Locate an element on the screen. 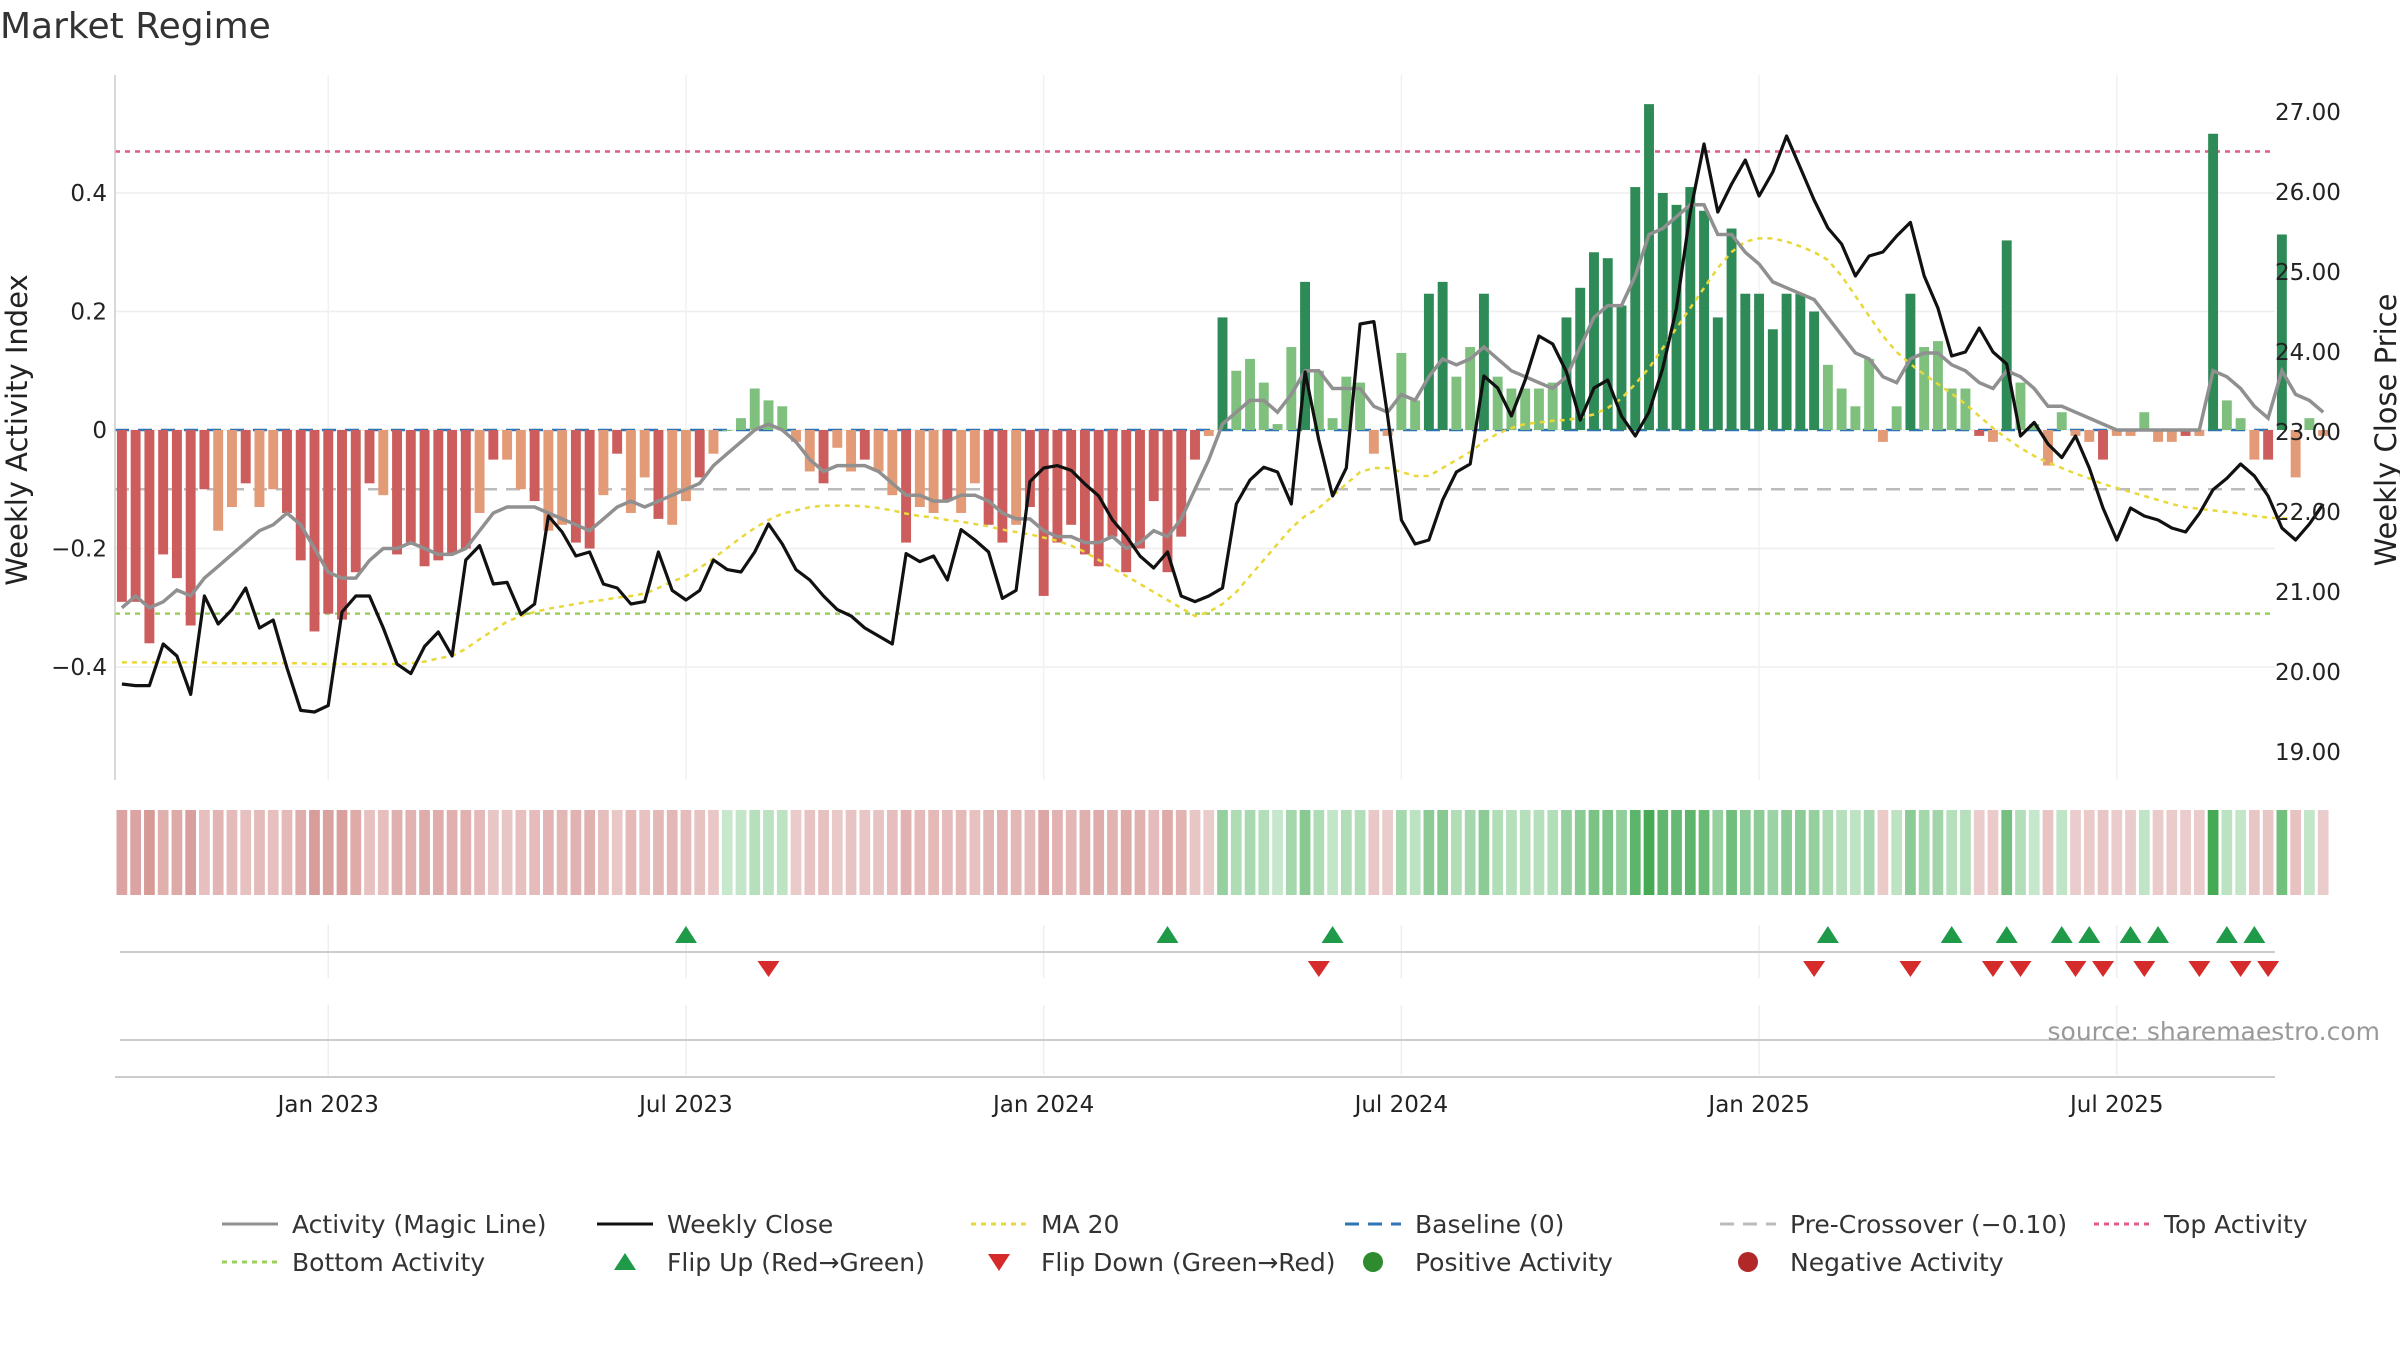  source-note: source: sharemaestro.com is located at coordinates (2214, 1031).